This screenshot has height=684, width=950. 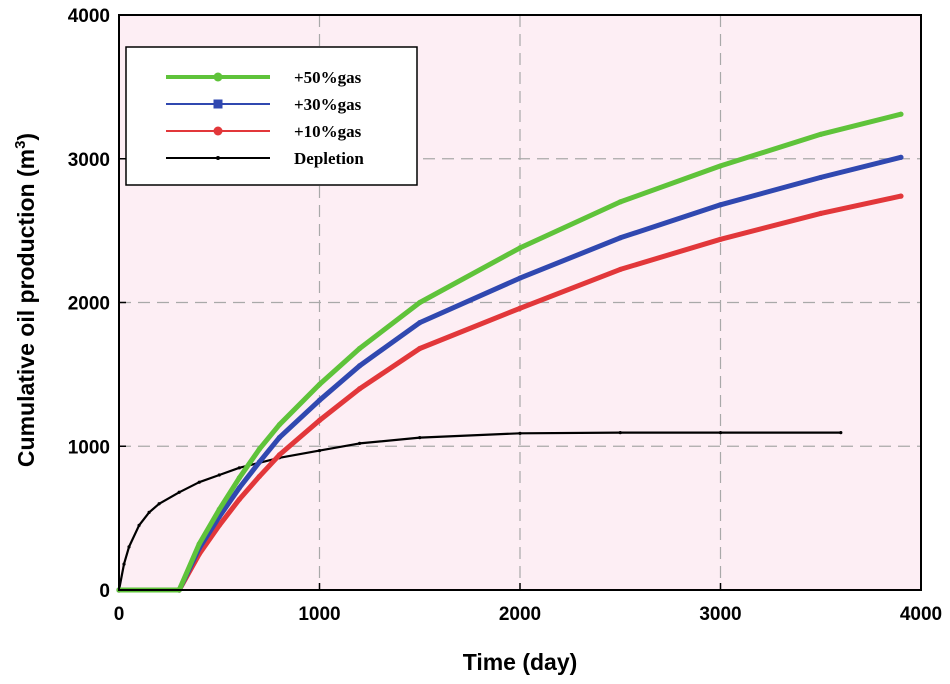 What do you see at coordinates (328, 131) in the screenshot?
I see `legend-label-10-gas: +10%gas` at bounding box center [328, 131].